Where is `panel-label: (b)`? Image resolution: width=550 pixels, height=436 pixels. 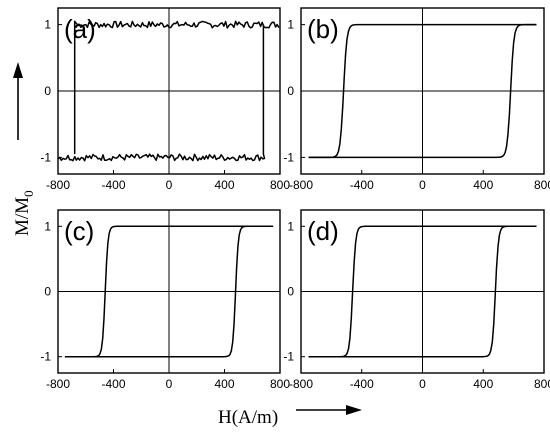 panel-label: (b) is located at coordinates (323, 29).